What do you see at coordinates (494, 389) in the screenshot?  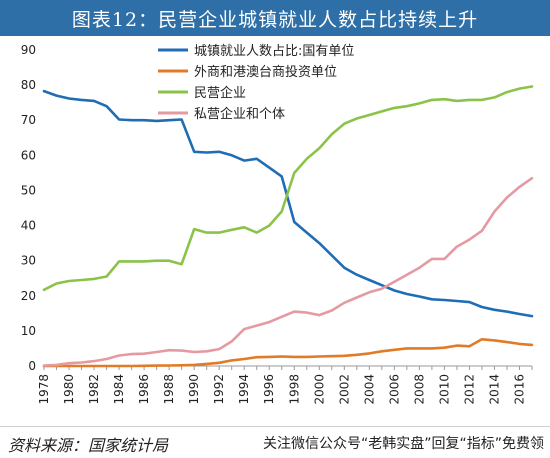 I see `x-tick-label: 2014` at bounding box center [494, 389].